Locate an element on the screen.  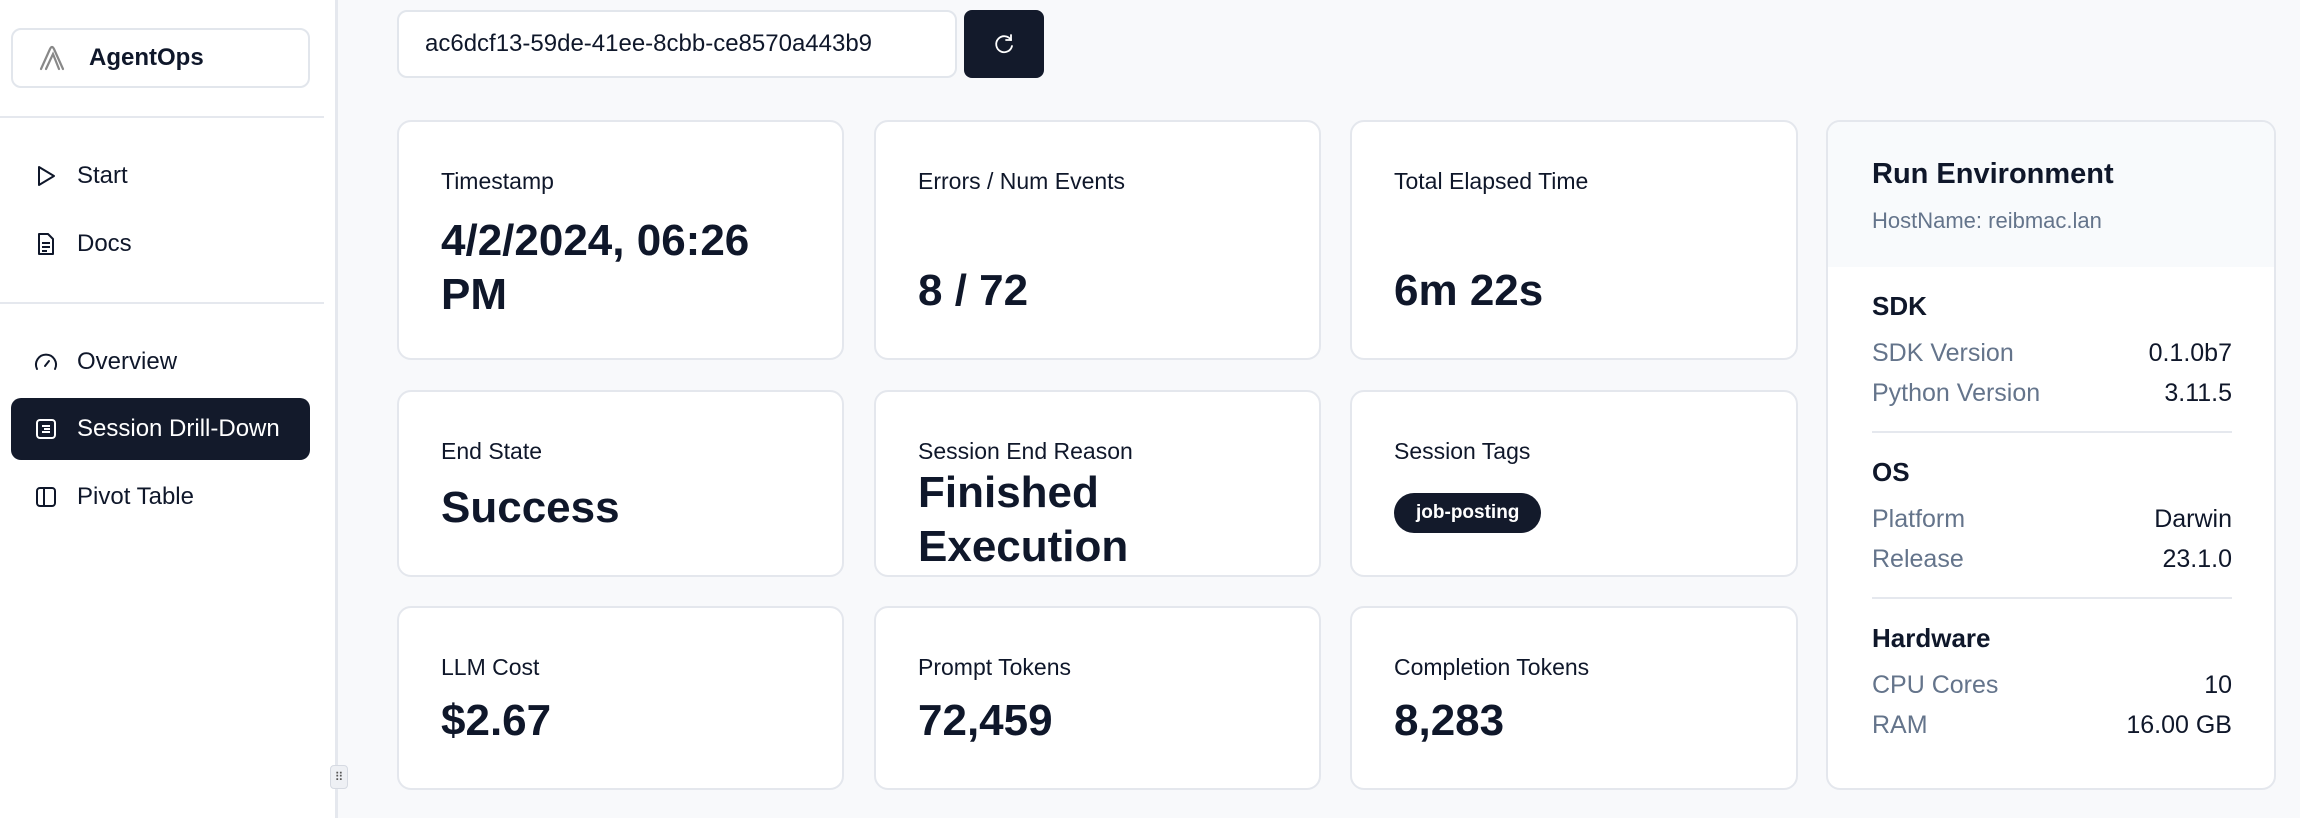
env-value: 10 is located at coordinates (2218, 685).